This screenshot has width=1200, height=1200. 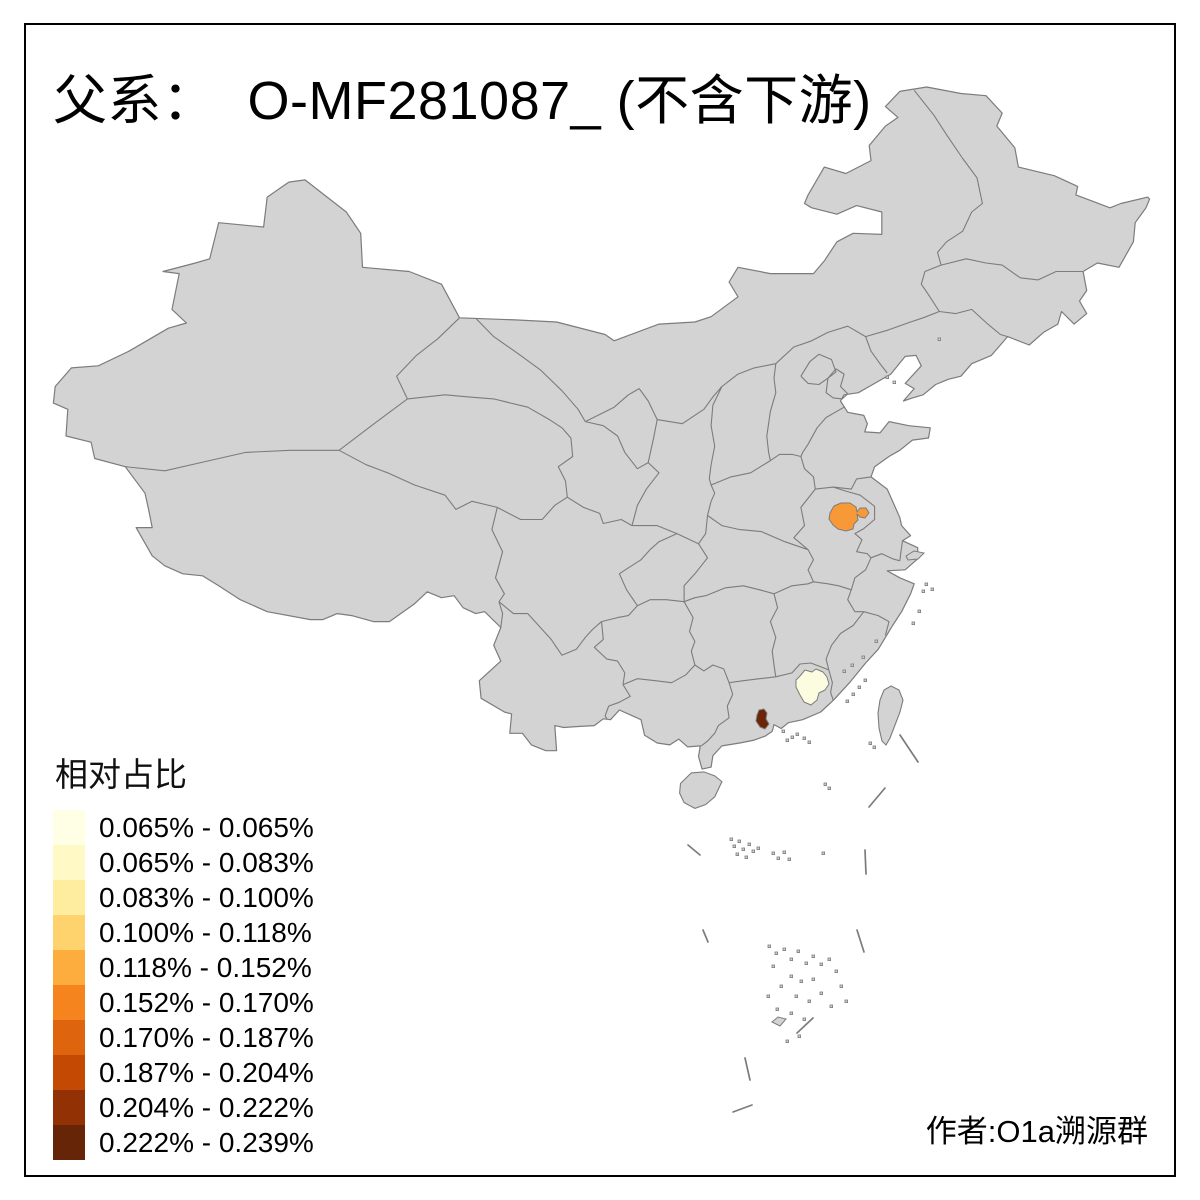 I want to click on legend-row: 0.170% - 0.187%, so click(x=183, y=1037).